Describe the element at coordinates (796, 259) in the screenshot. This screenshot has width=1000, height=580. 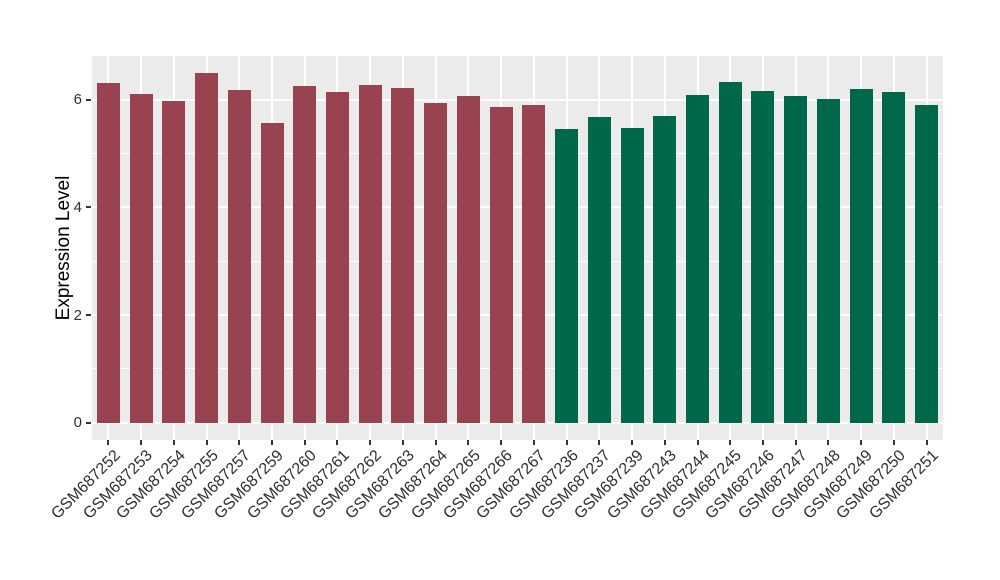
I see `bar-GSM687247` at that location.